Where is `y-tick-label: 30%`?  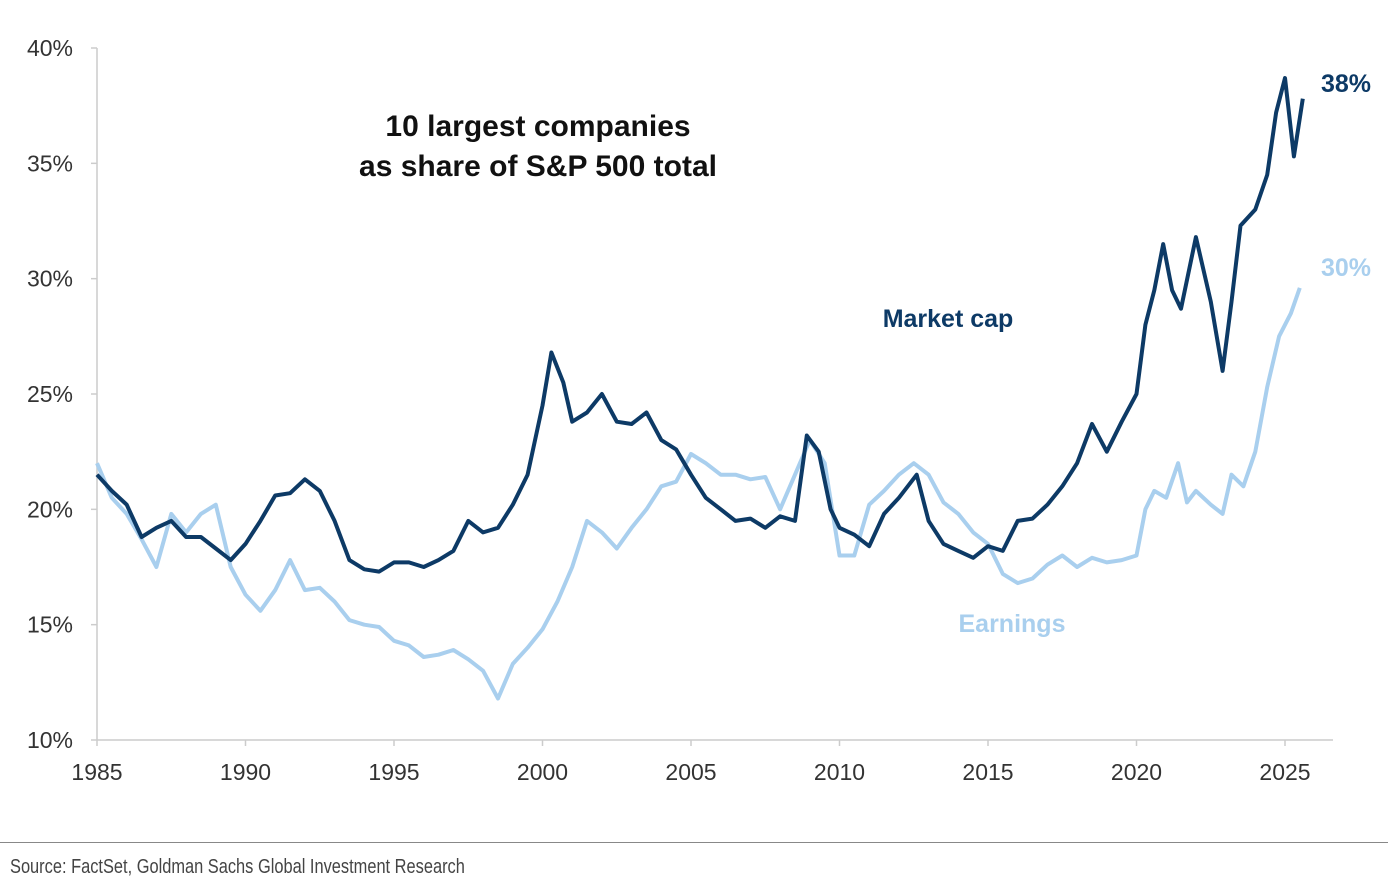
y-tick-label: 30% is located at coordinates (50, 279).